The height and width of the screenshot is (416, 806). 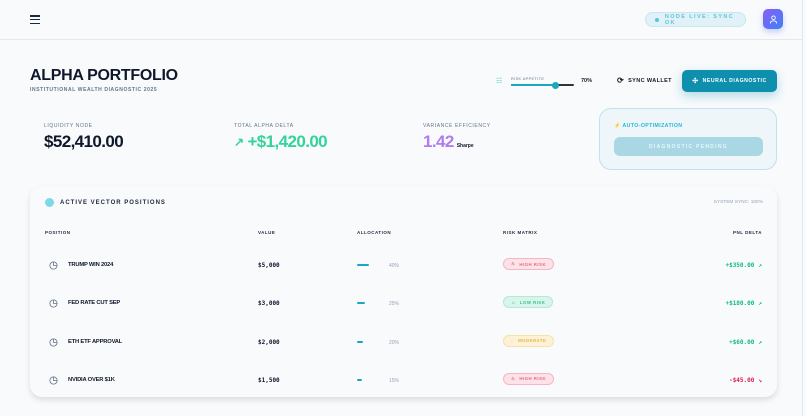 What do you see at coordinates (58, 232) in the screenshot?
I see `col-position: POSITION` at bounding box center [58, 232].